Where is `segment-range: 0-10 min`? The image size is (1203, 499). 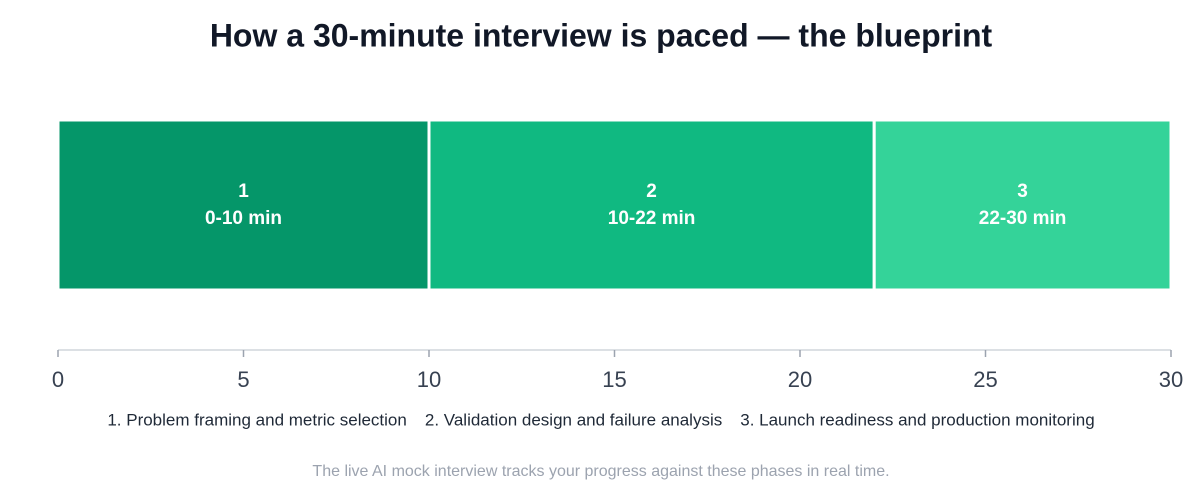 segment-range: 0-10 min is located at coordinates (243, 218).